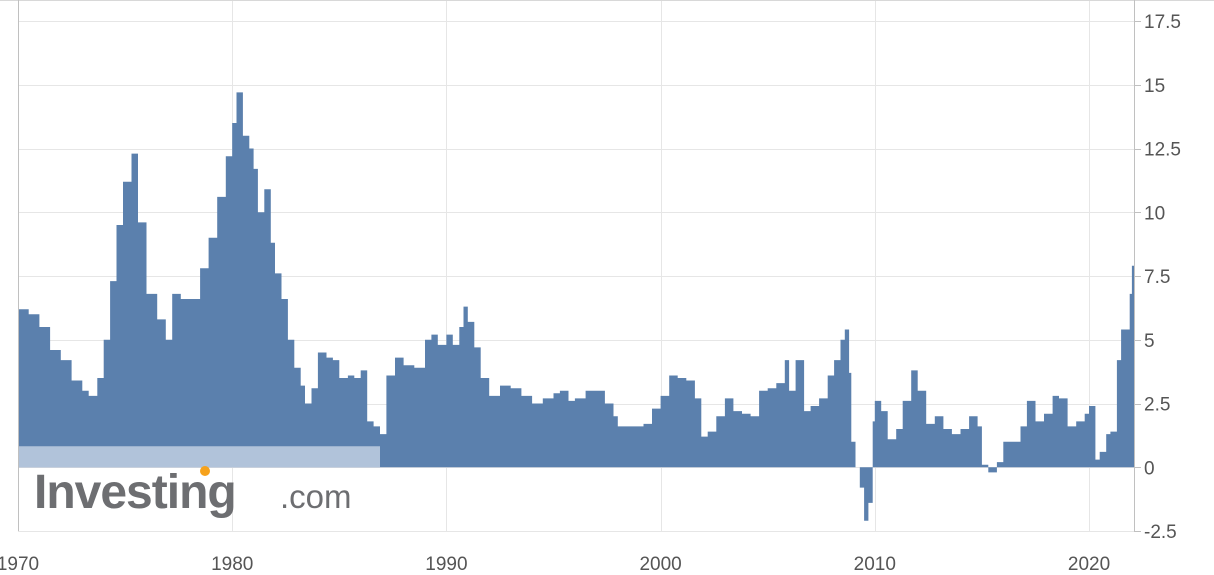 The width and height of the screenshot is (1214, 575). I want to click on y-tick-label-1: 15, so click(1154, 86).